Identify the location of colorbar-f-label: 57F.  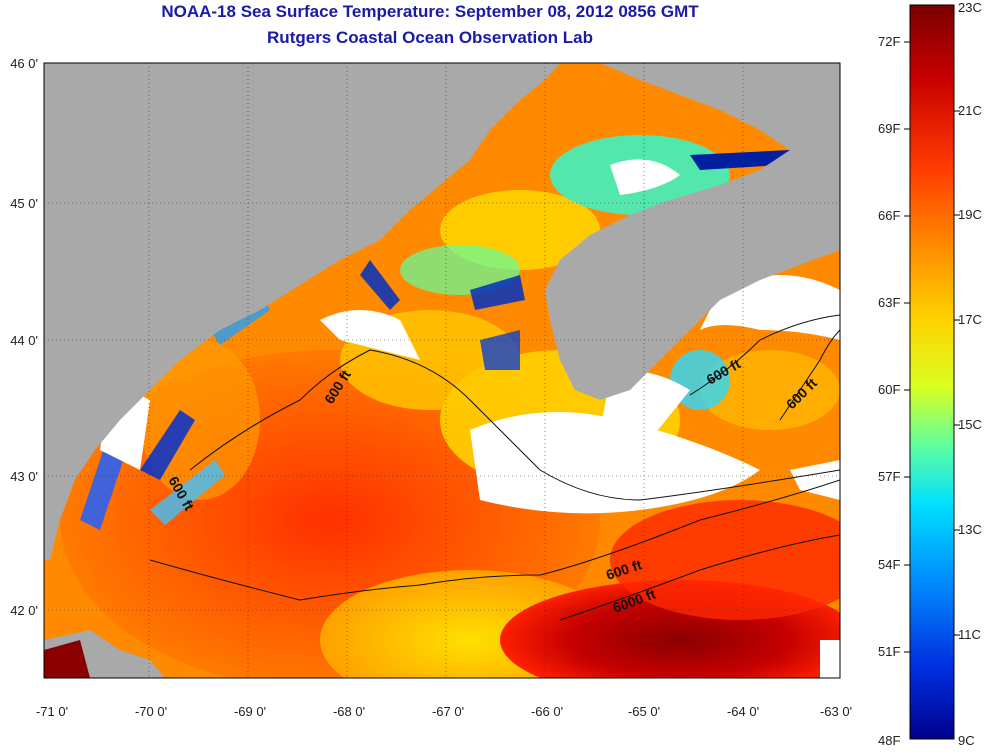
(889, 476).